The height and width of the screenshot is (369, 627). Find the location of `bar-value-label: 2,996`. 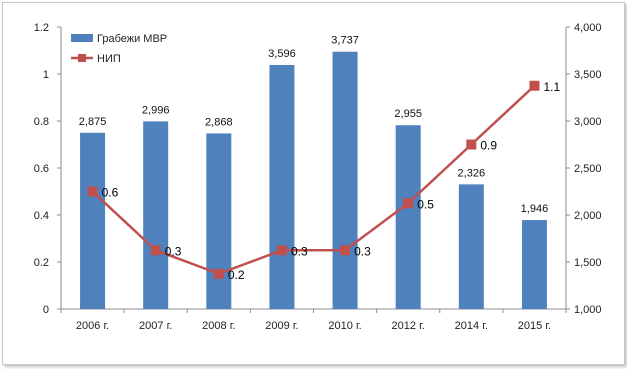

bar-value-label: 2,996 is located at coordinates (156, 110).